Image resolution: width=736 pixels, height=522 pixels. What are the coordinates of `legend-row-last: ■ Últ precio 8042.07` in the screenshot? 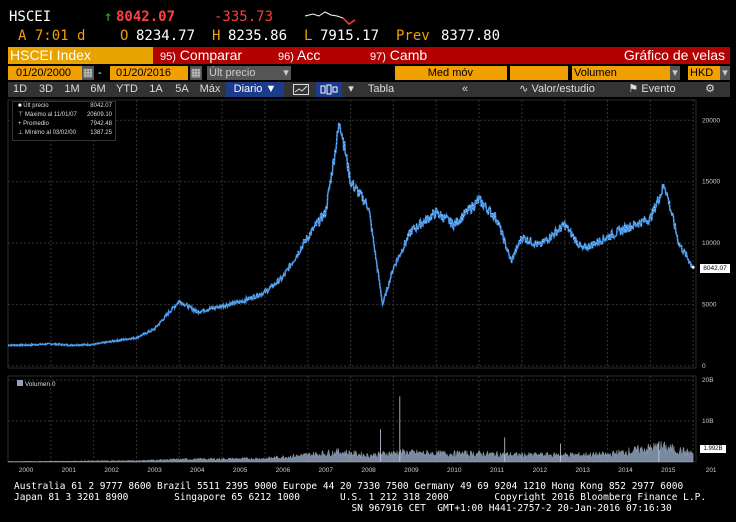 It's located at (65, 106).